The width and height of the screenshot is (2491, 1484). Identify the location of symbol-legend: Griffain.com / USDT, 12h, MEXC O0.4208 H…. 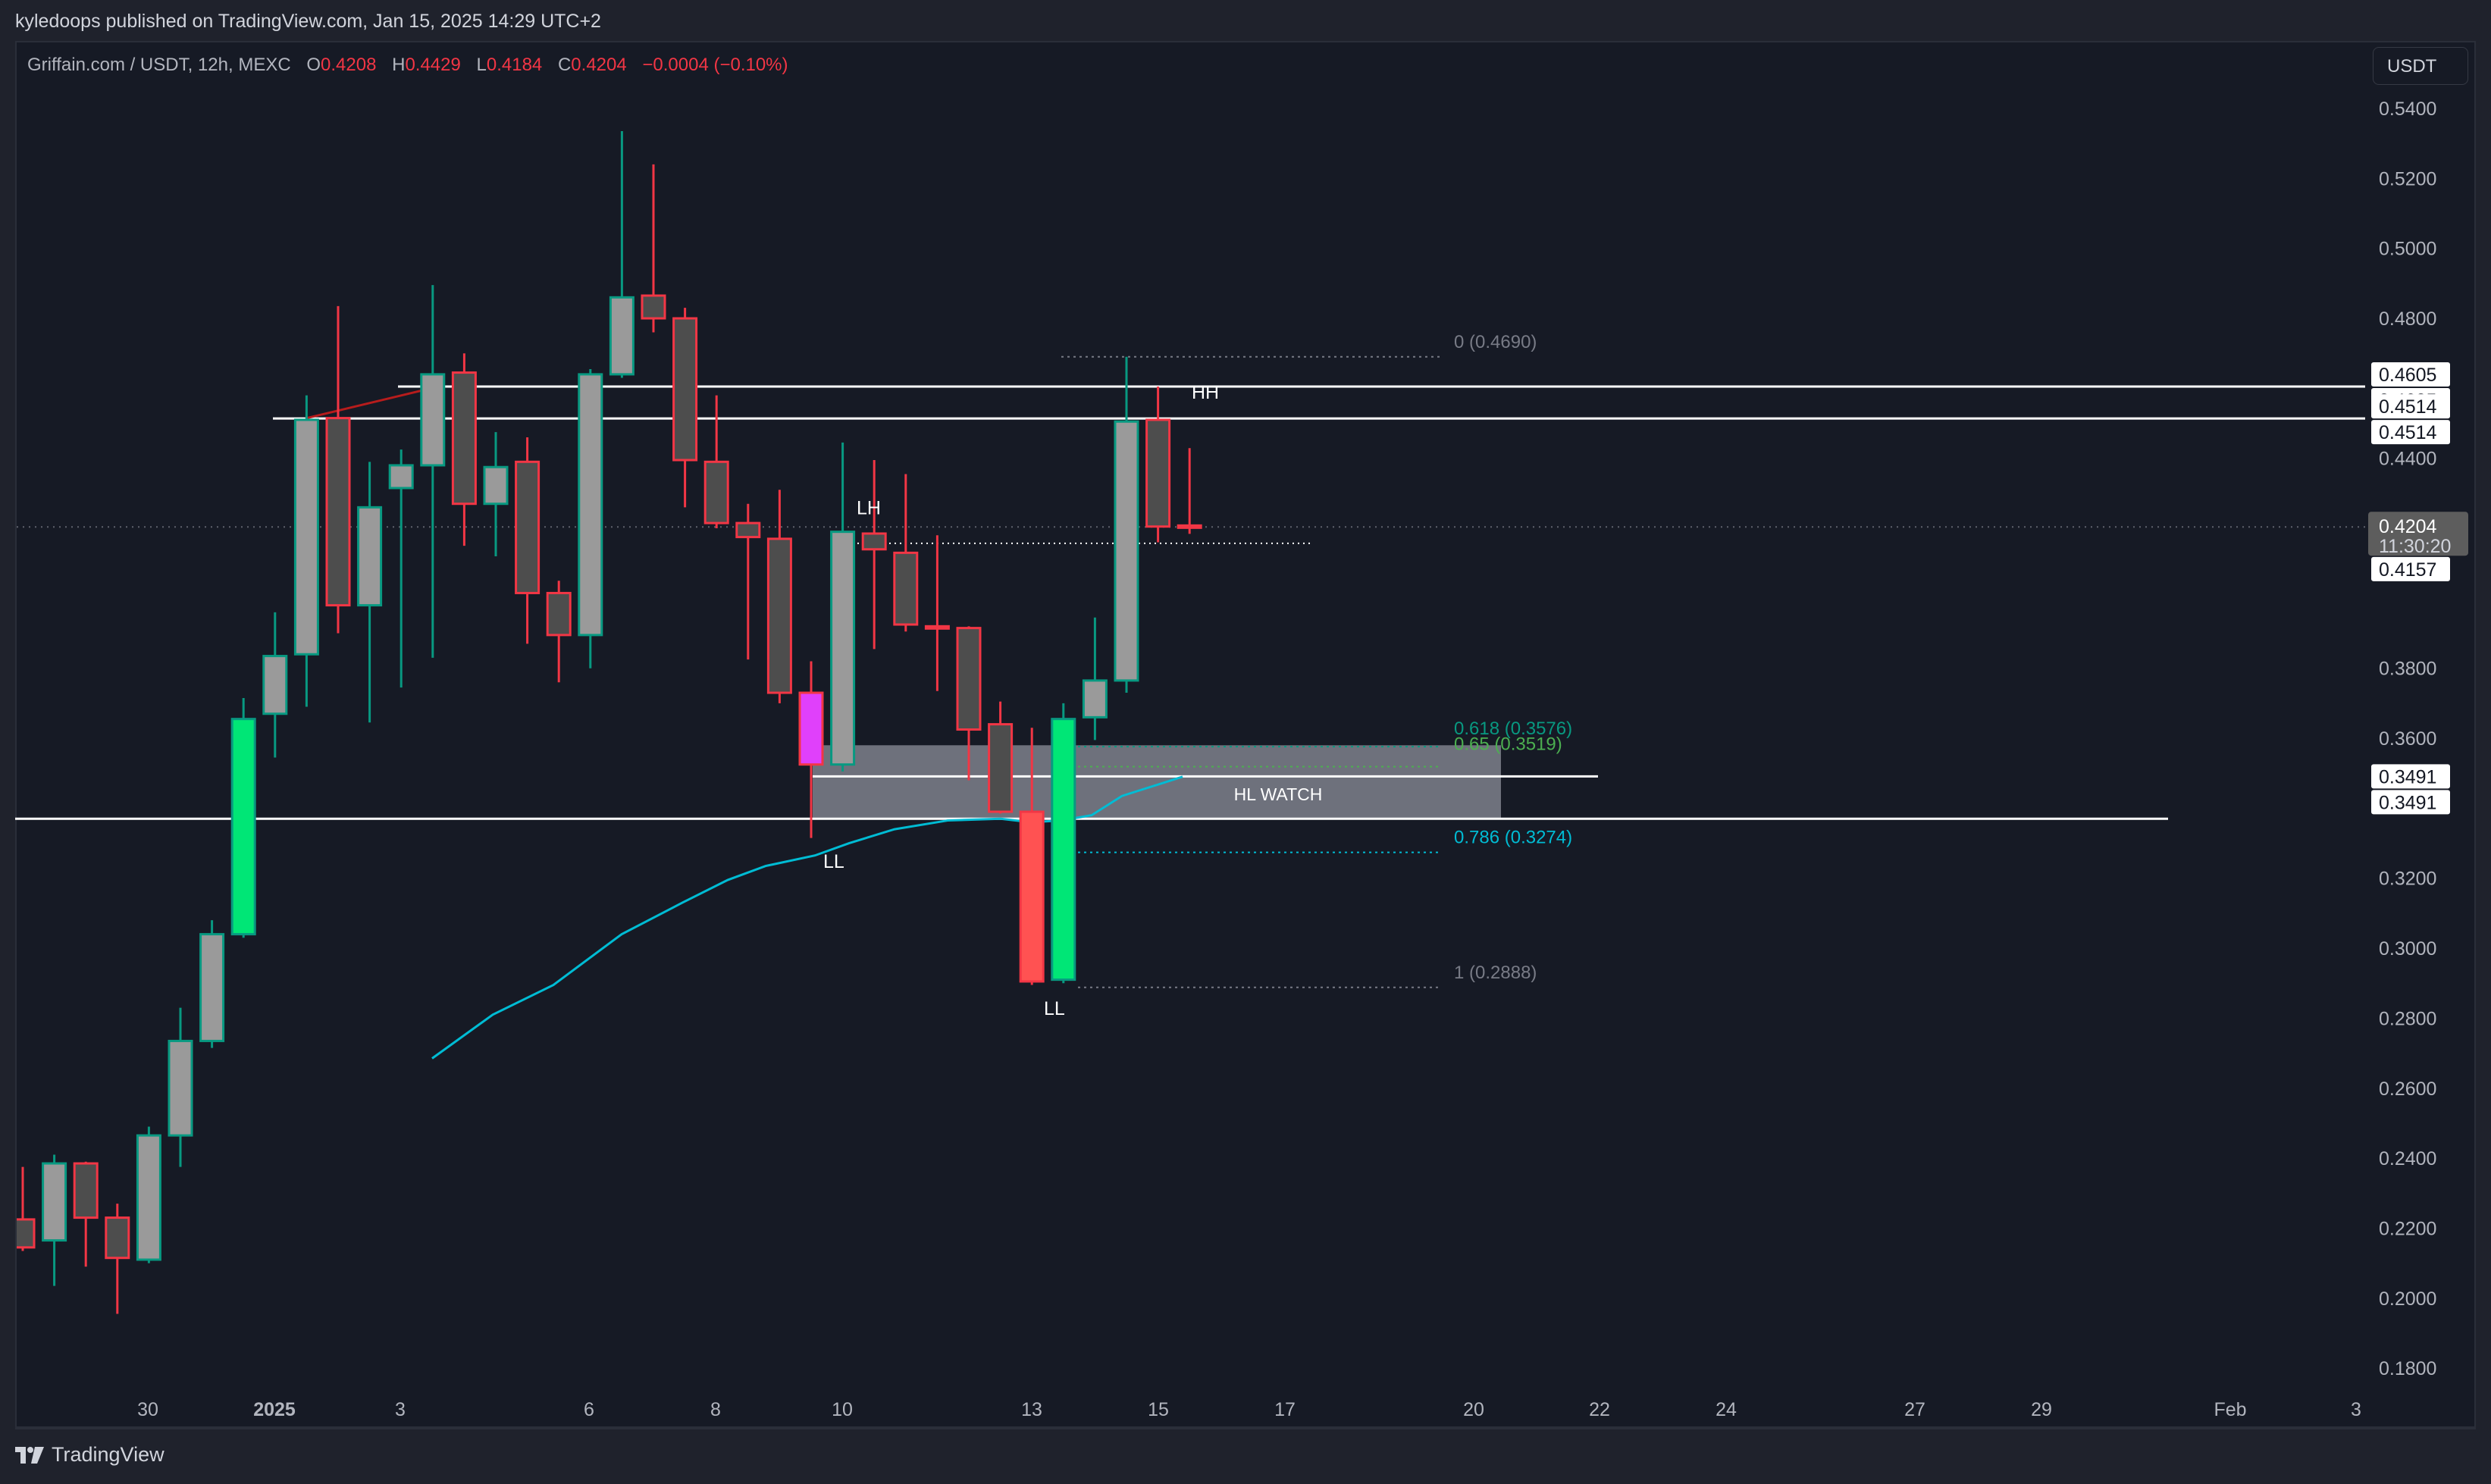
(407, 65).